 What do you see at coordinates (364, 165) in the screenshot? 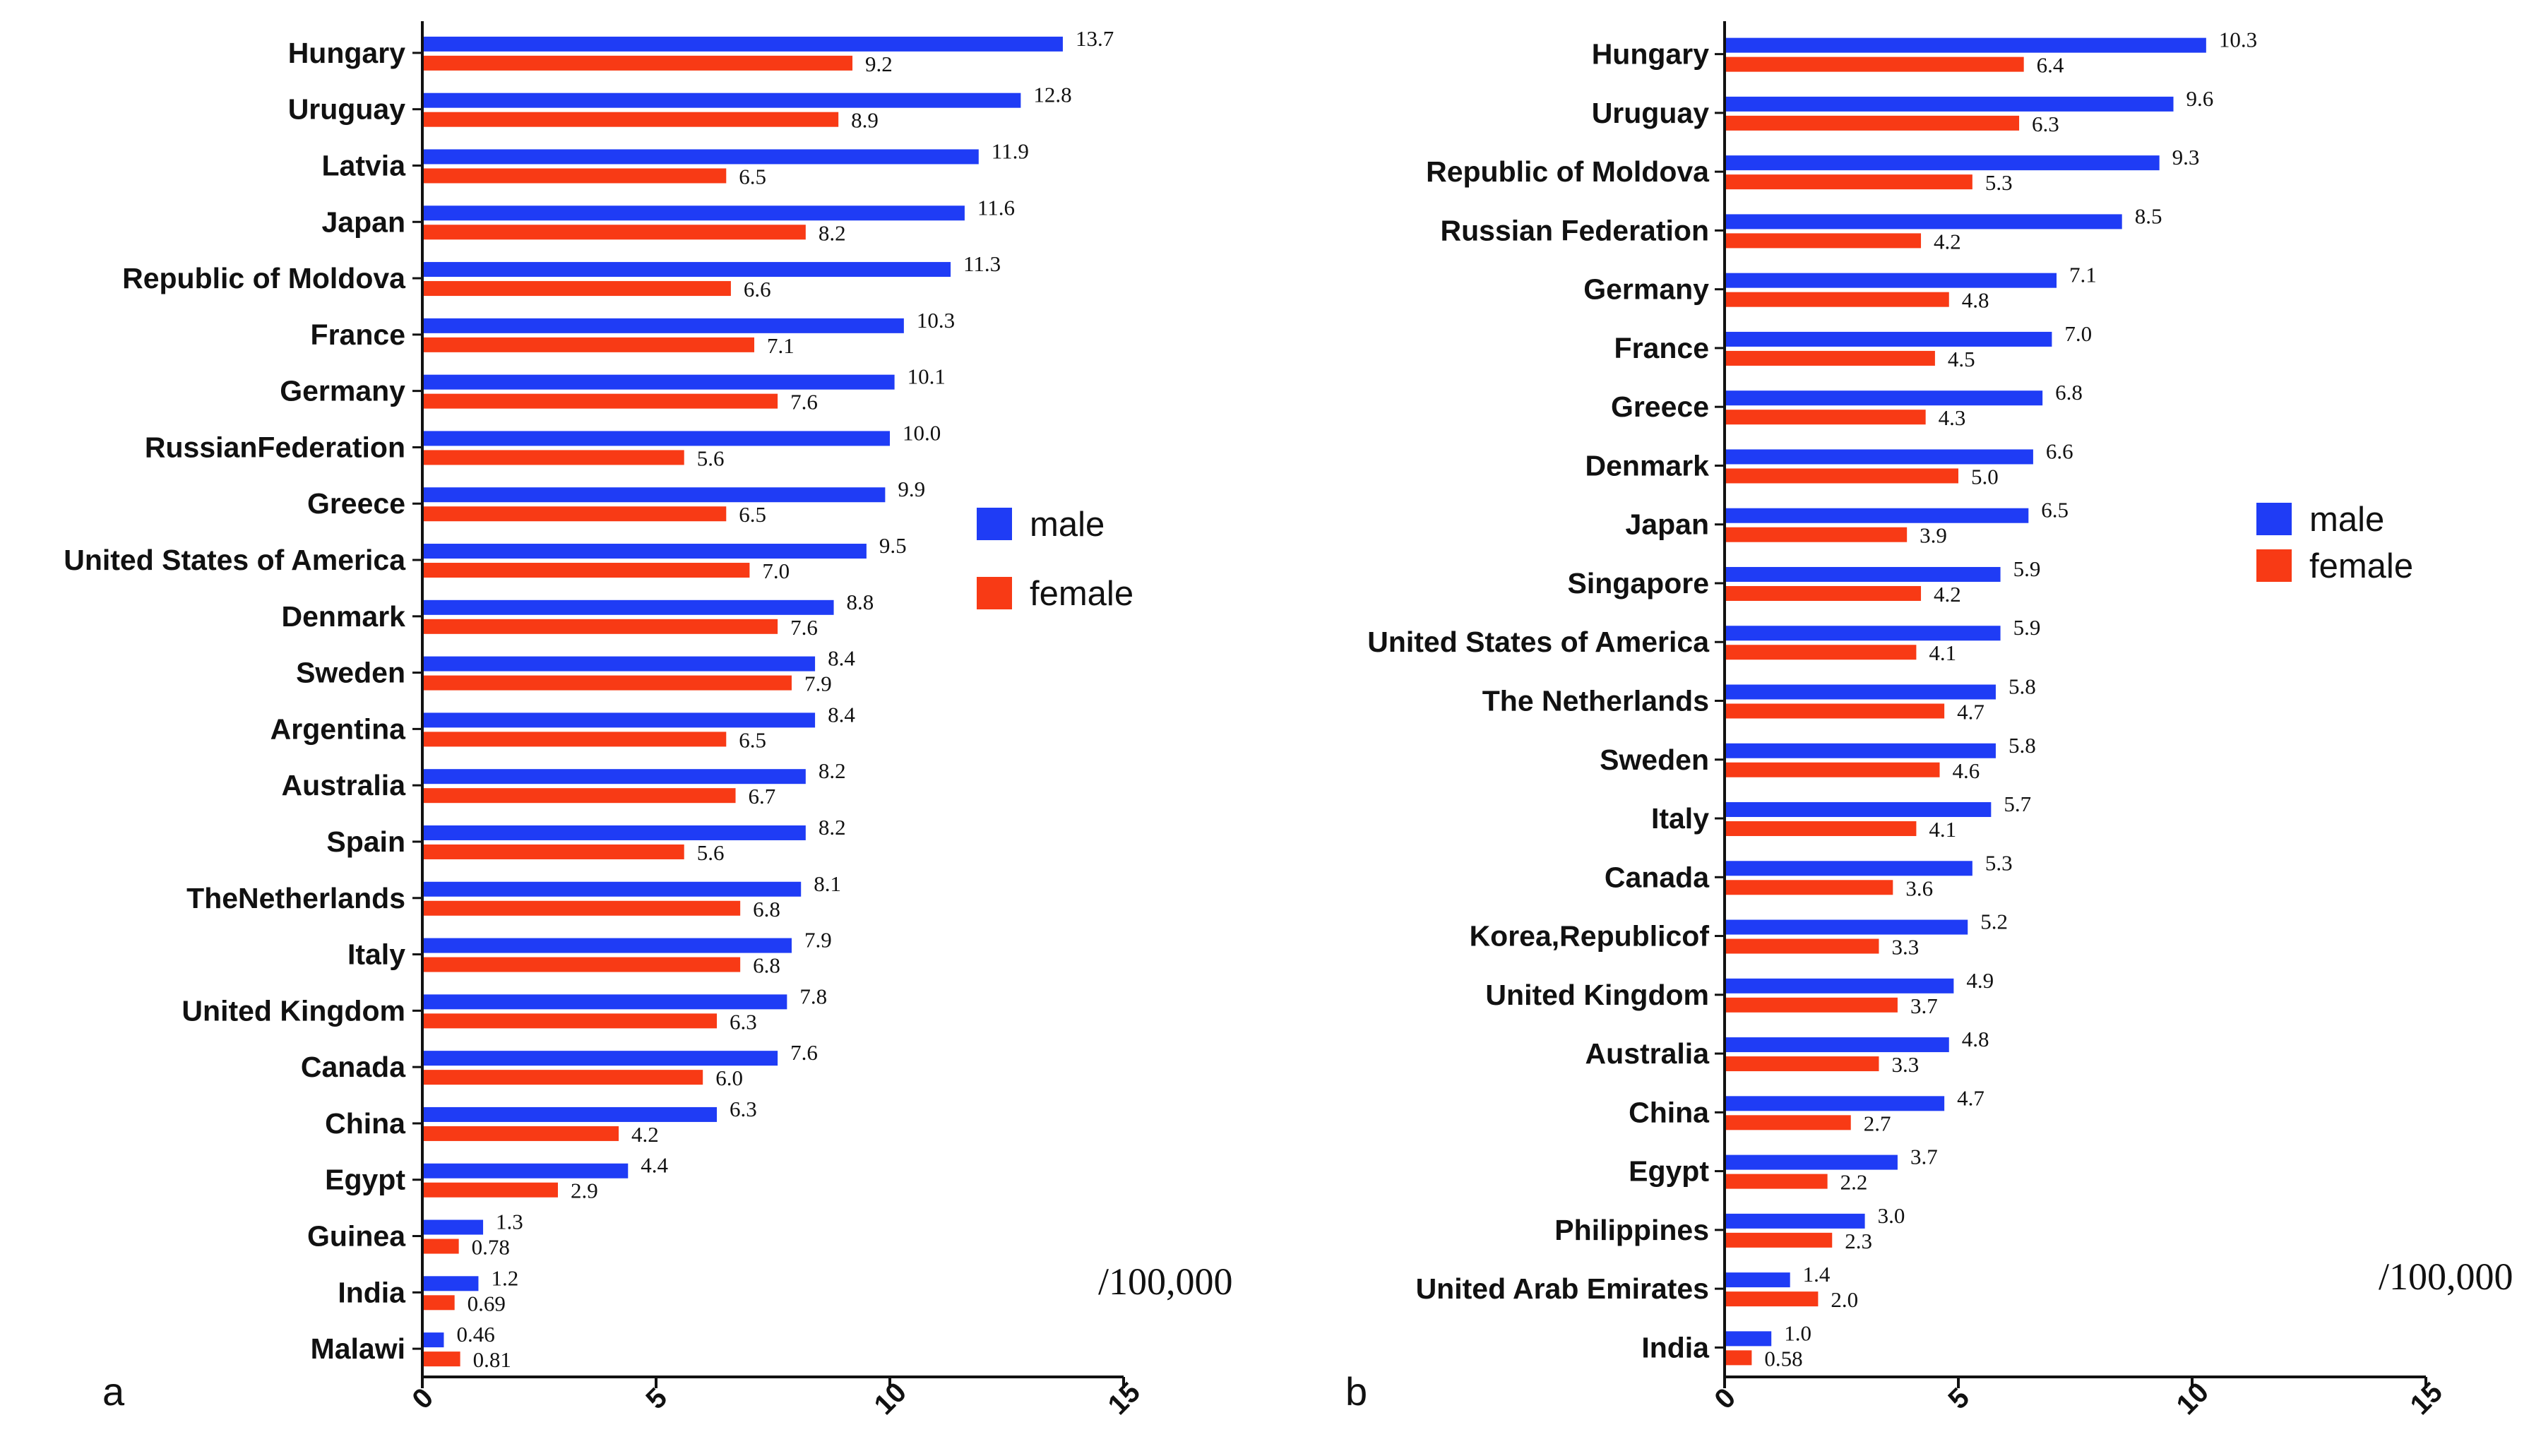
I see `category-label: Latvia` at bounding box center [364, 165].